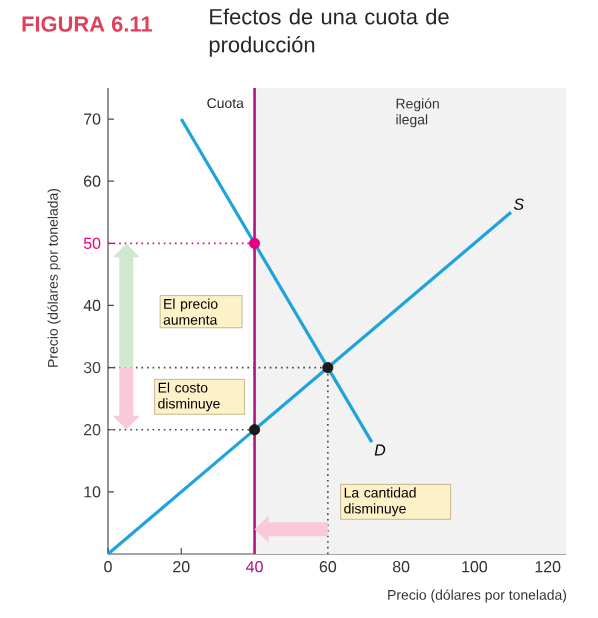  I want to click on chart-subtitle: Efectos de una cuota de producción, so click(329, 32).